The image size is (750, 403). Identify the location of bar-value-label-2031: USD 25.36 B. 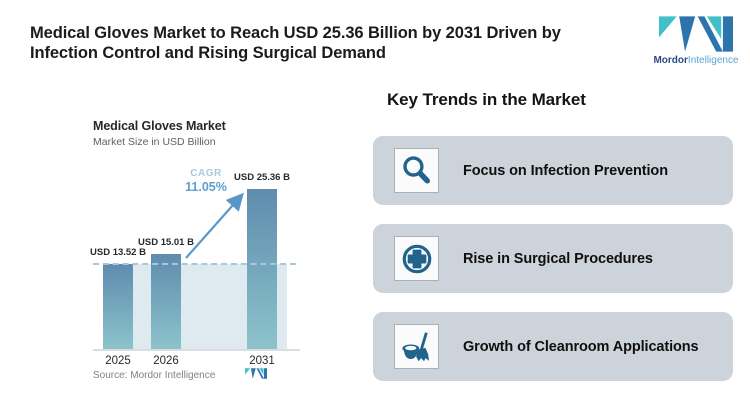
(262, 177).